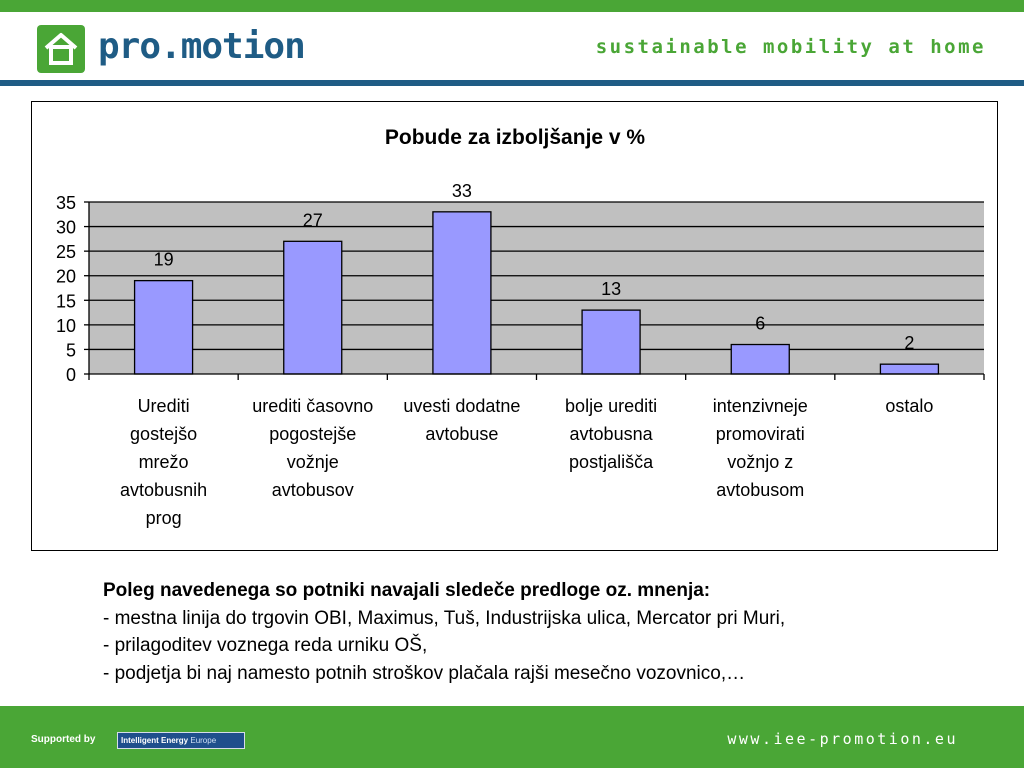  What do you see at coordinates (312, 434) in the screenshot?
I see `category-label: pogostejše` at bounding box center [312, 434].